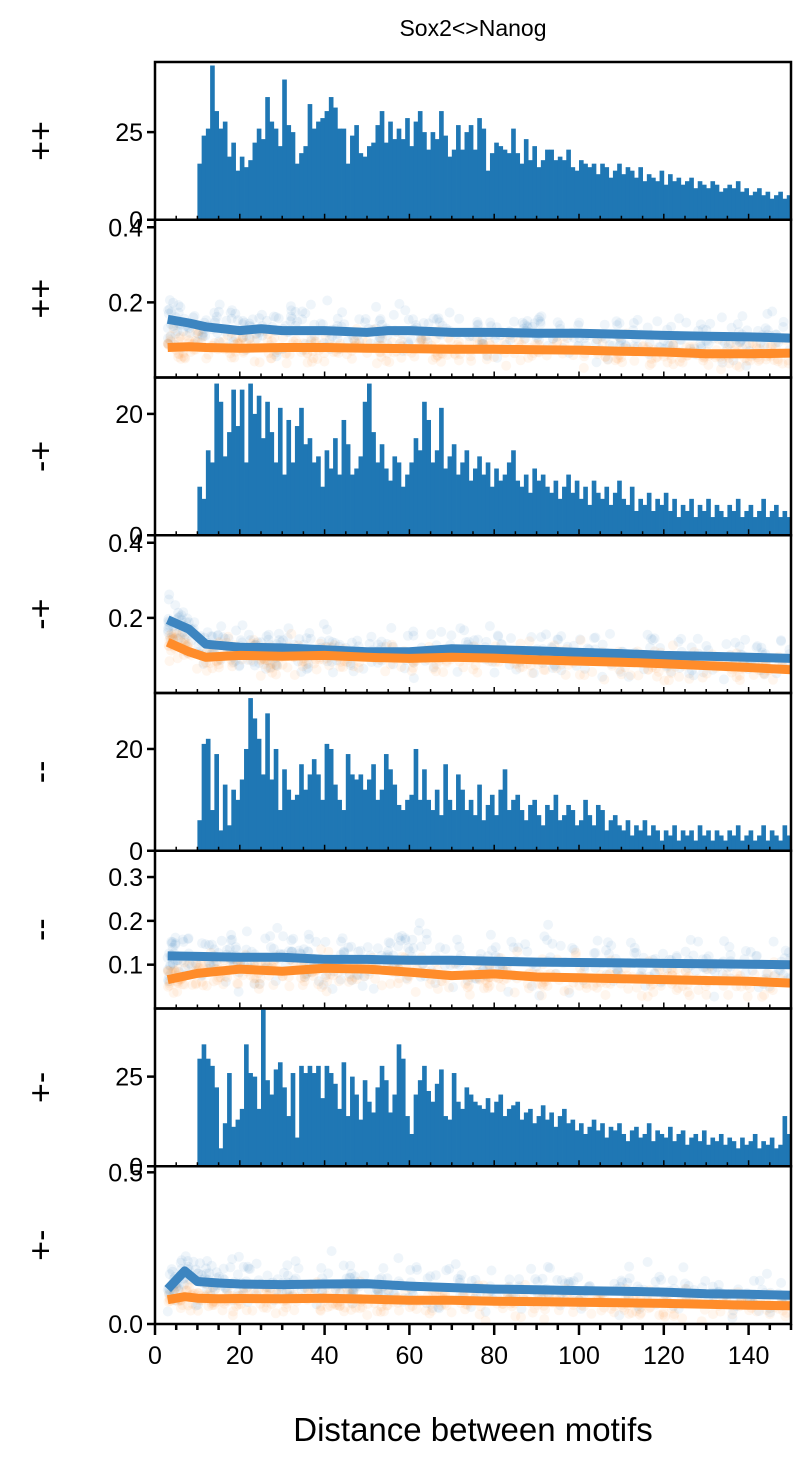 Image resolution: width=810 pixels, height=1471 pixels. I want to click on row-label: -+, so click(41, 456).